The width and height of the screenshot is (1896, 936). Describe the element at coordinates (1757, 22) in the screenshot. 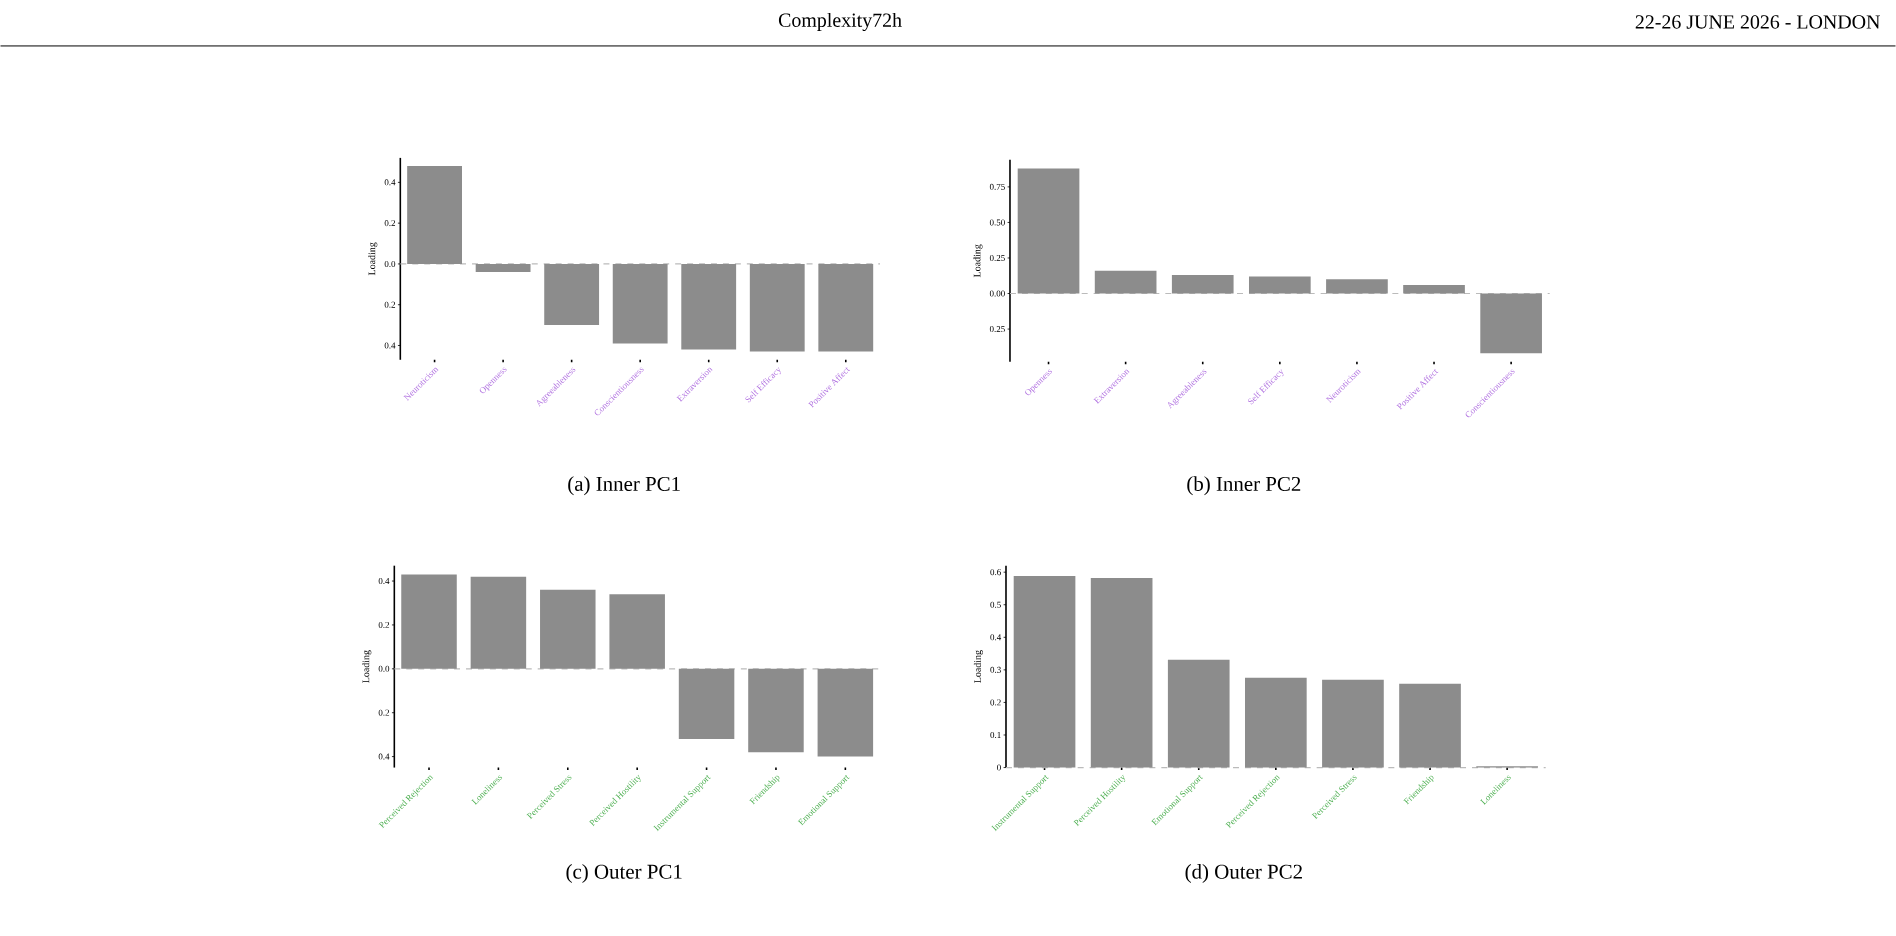

I see `text: 22-26 JUNE 2026 - LONDON` at that location.